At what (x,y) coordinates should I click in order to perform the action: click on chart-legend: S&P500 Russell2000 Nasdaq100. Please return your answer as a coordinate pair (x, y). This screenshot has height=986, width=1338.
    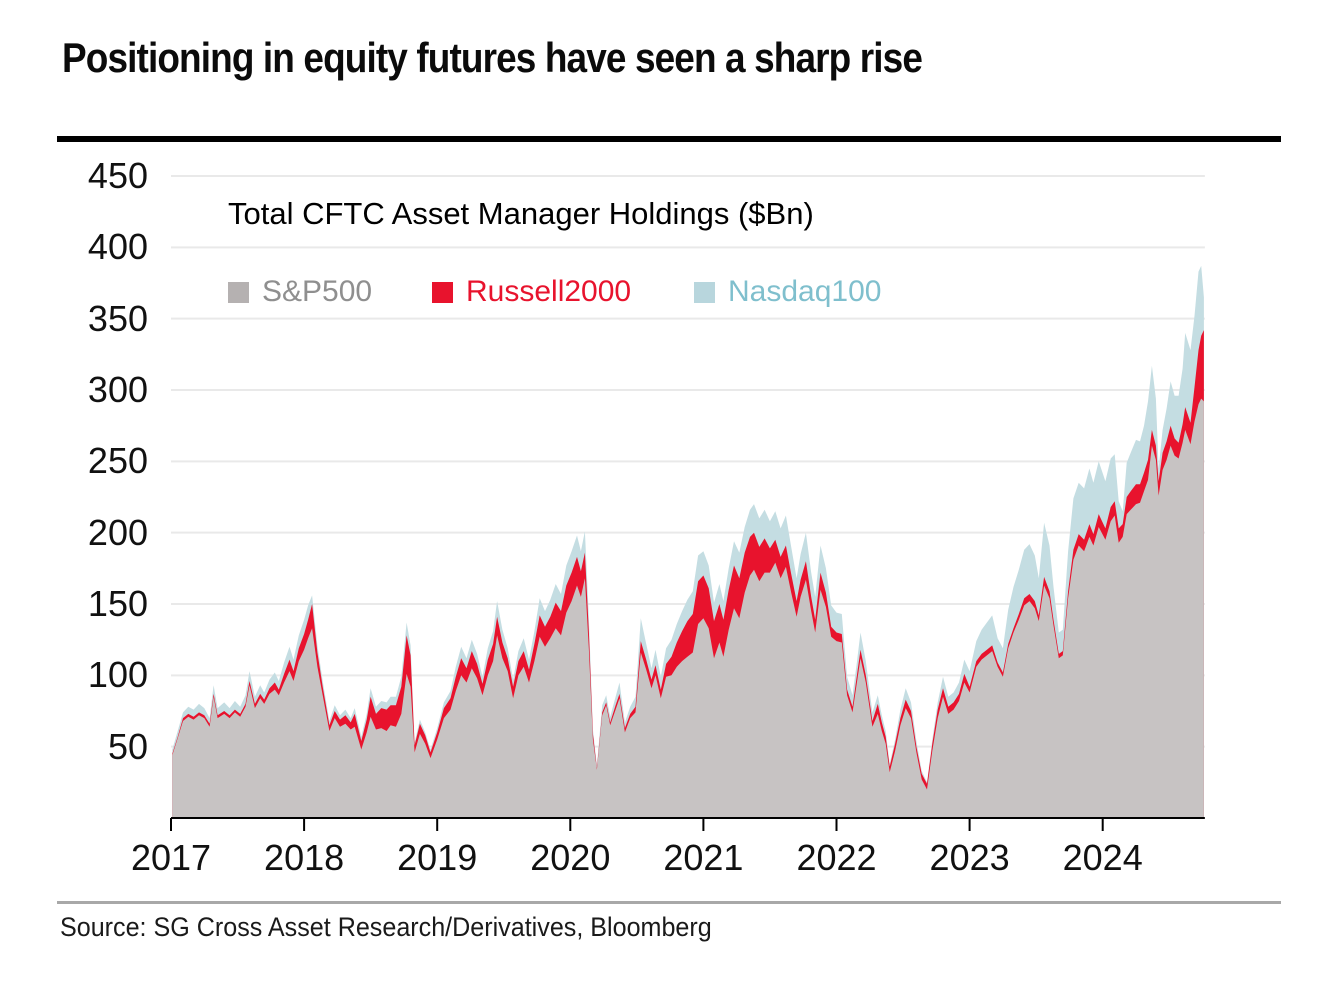
    Looking at the image, I should click on (669, 292).